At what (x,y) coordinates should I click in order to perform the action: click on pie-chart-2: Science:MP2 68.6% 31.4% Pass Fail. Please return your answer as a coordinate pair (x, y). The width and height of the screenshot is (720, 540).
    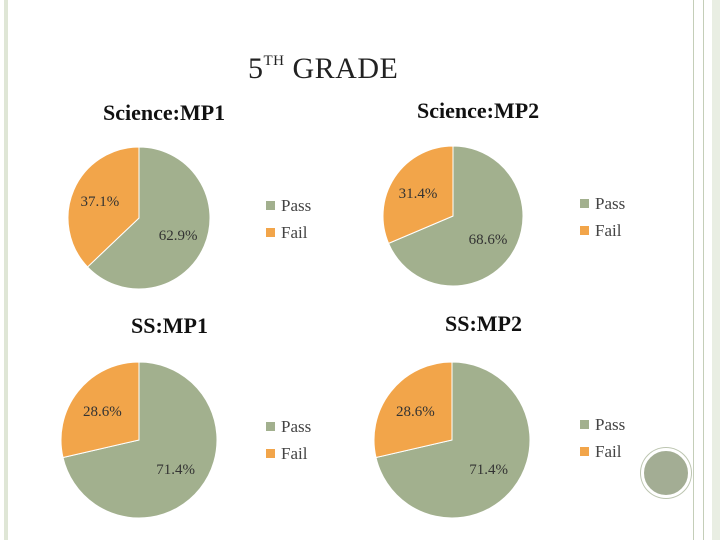
    Looking at the image, I should click on (503, 192).